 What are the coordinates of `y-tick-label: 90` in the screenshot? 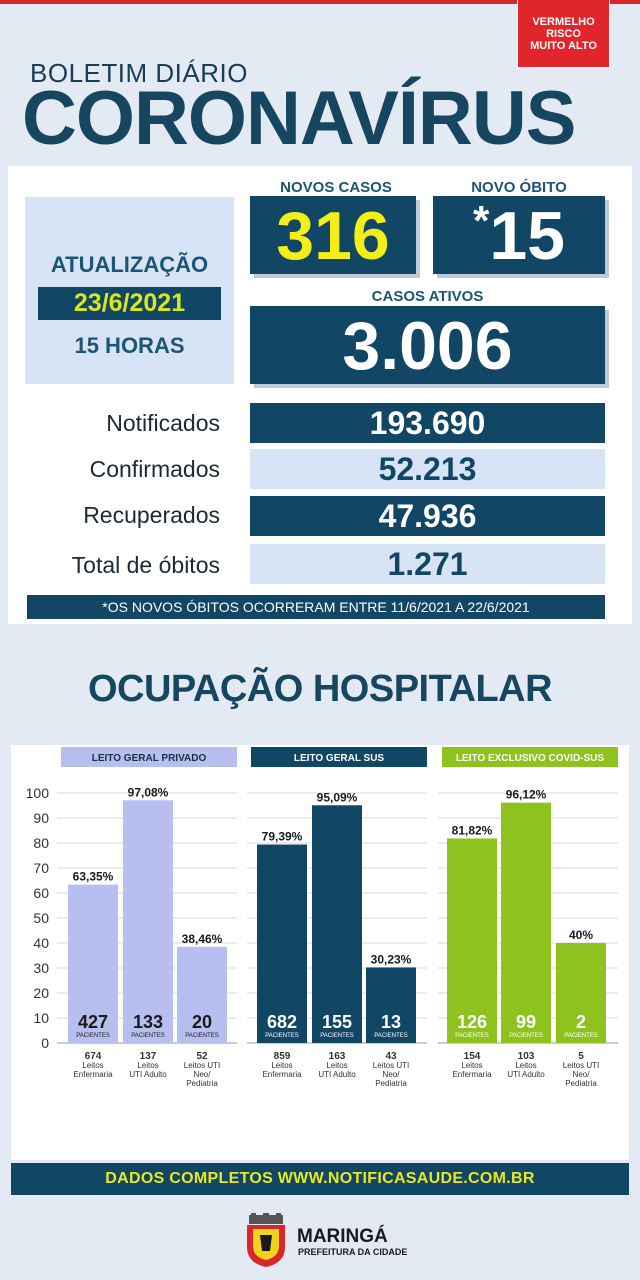 It's located at (41, 818).